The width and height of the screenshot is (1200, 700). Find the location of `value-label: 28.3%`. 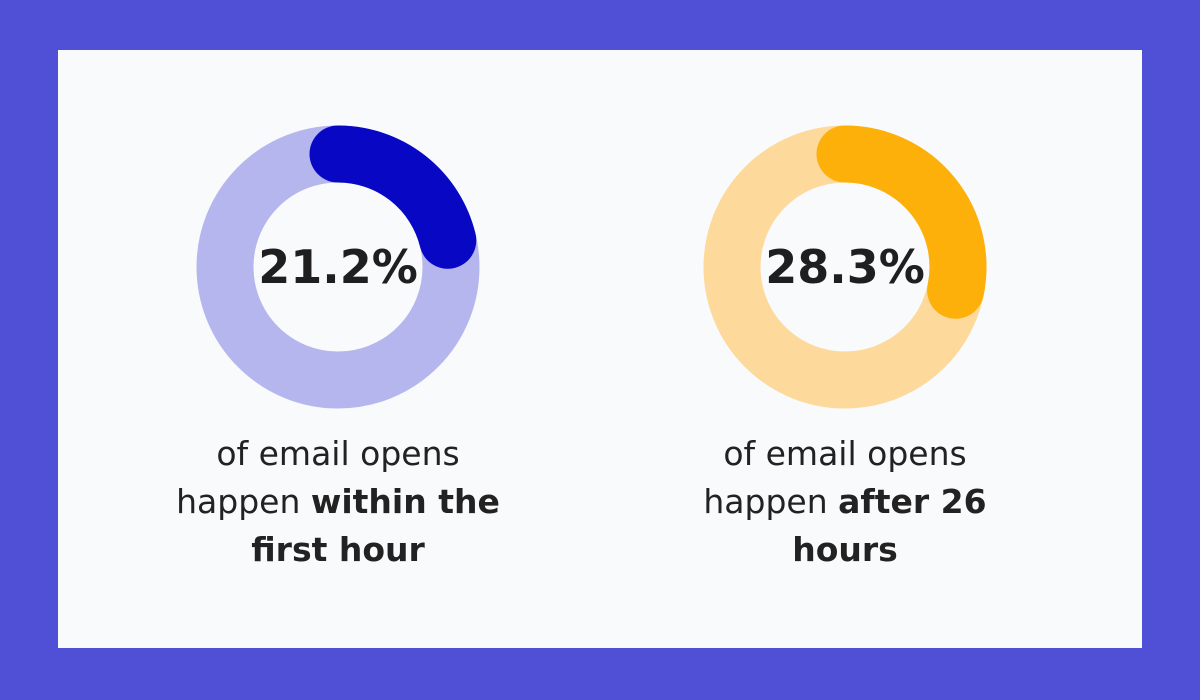

value-label: 28.3% is located at coordinates (845, 267).